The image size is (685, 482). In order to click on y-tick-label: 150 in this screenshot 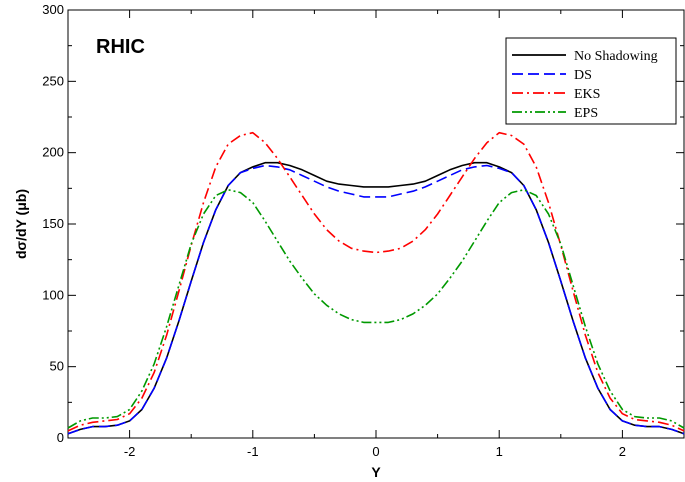, I will do `click(53, 223)`.